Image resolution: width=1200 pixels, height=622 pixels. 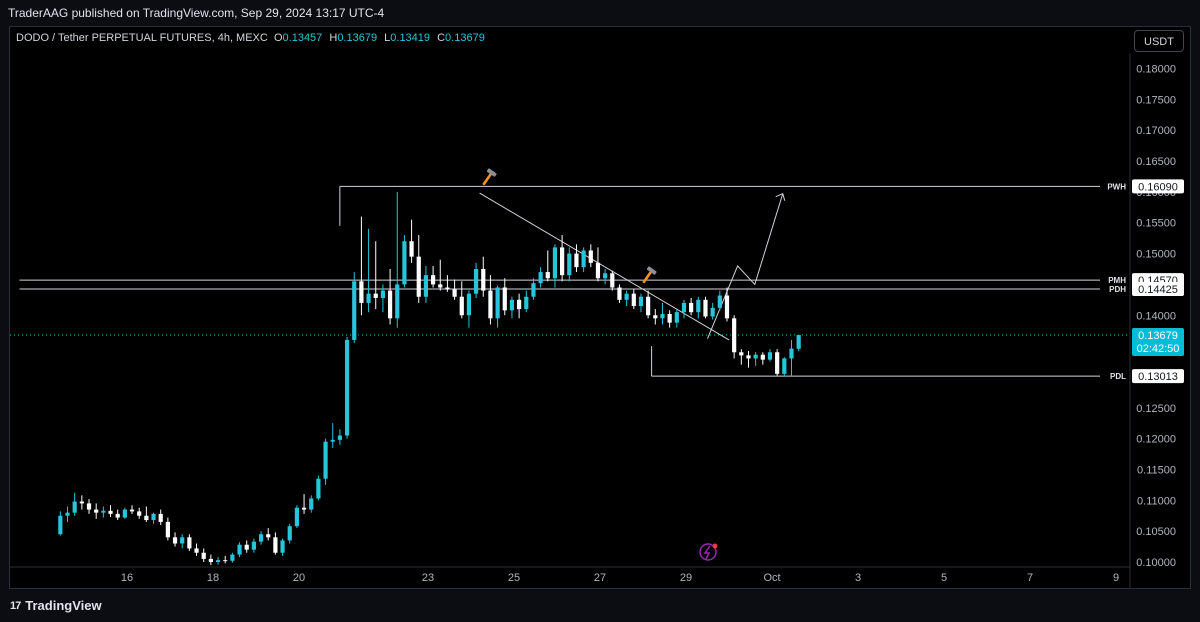 I want to click on currency-button: USDT, so click(x=1159, y=41).